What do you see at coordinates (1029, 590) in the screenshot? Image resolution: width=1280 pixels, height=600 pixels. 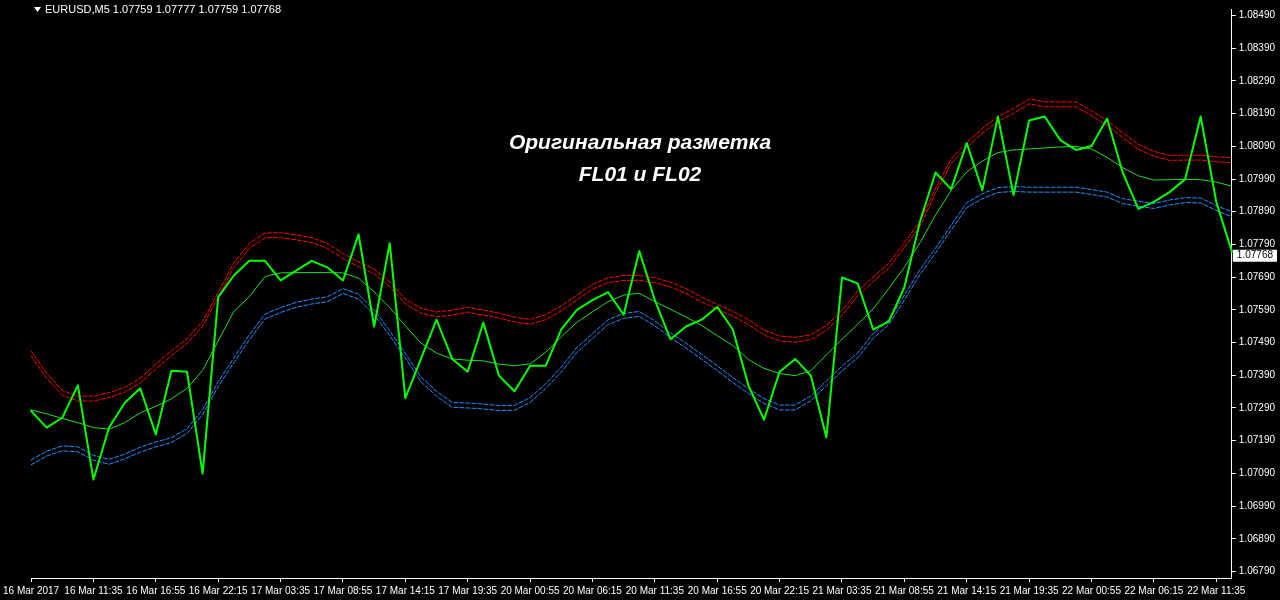 I see `x-tick-label: 21 Mar 19:35` at bounding box center [1029, 590].